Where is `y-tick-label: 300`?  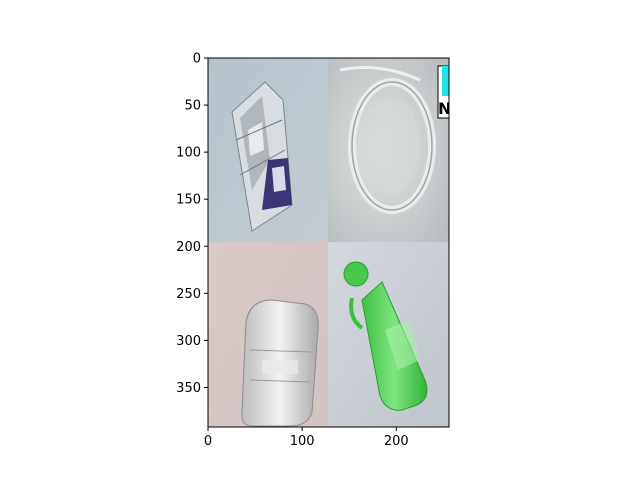
y-tick-label: 300 is located at coordinates (188, 341).